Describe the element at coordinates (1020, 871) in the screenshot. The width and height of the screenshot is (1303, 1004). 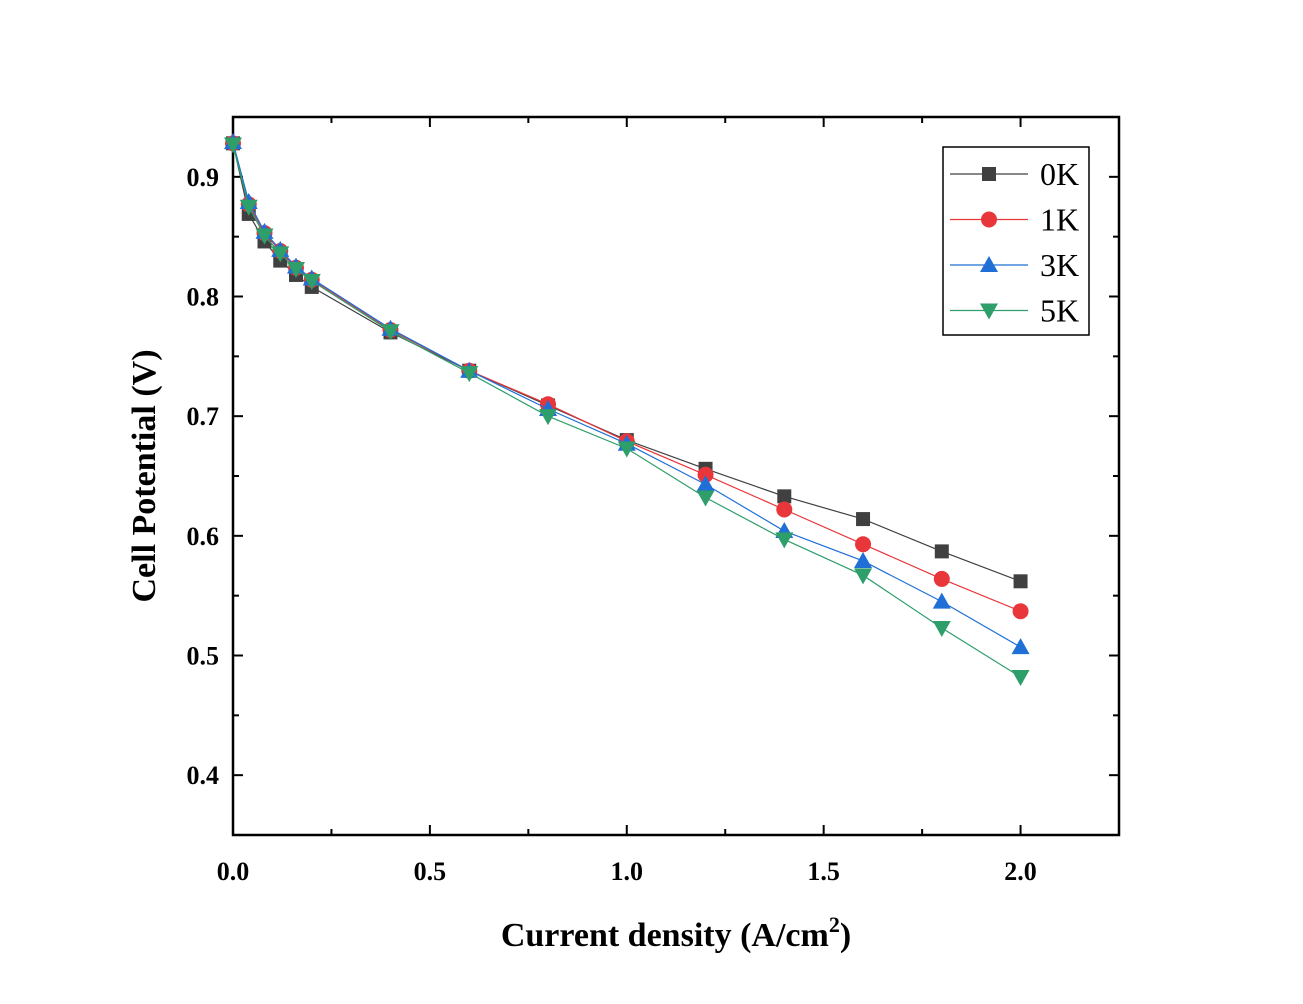
I see `x-tick-label: 2.0` at that location.